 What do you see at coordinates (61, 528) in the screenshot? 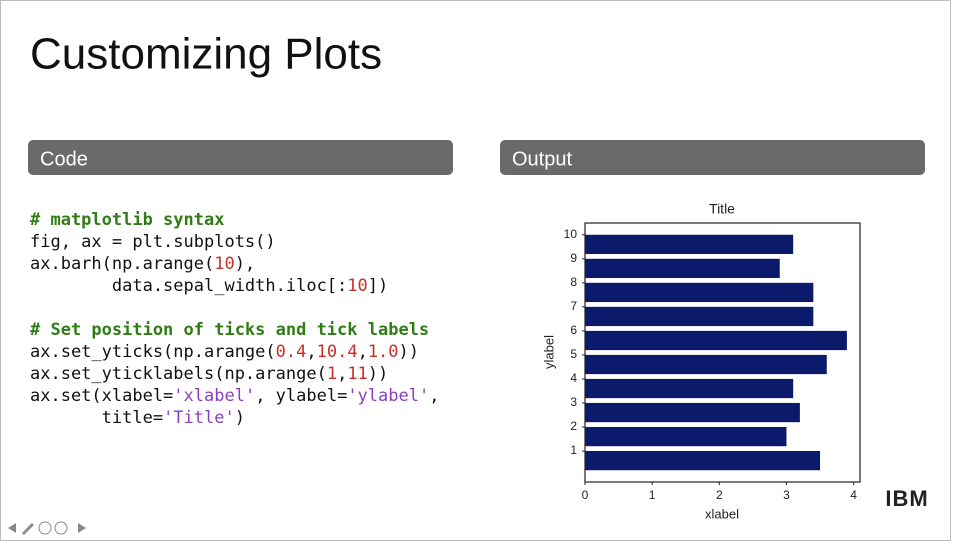
I see `nav-menu` at bounding box center [61, 528].